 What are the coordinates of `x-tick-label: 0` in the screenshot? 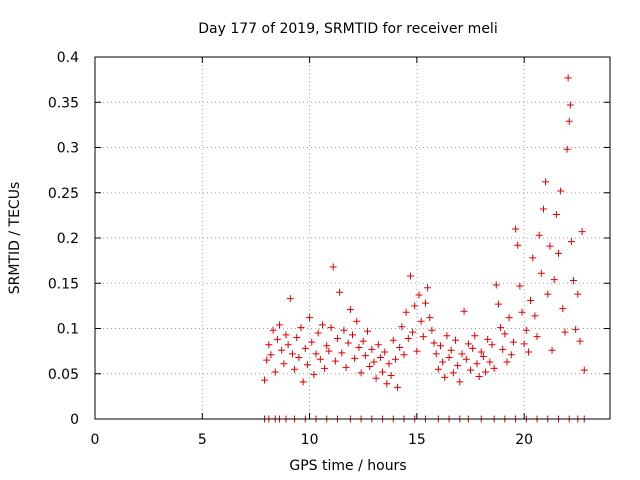 It's located at (95, 440).